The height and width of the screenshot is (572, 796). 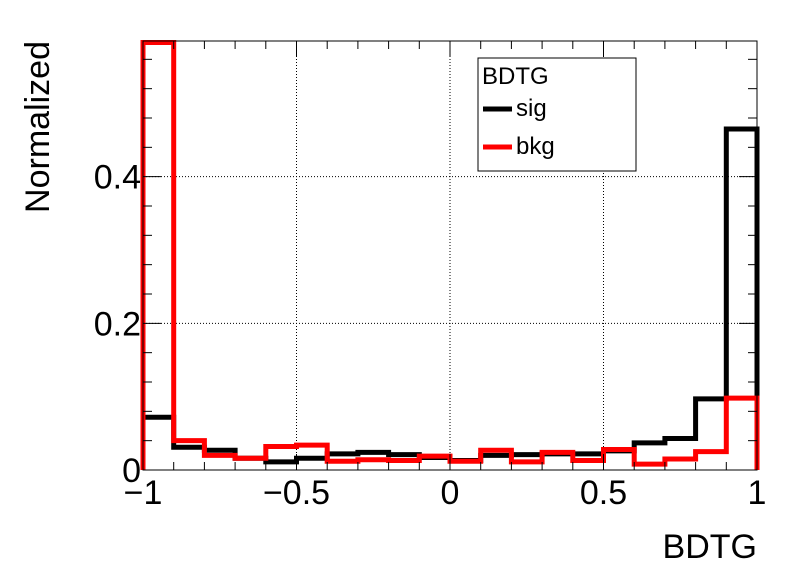 I want to click on legend-label-sig: sig, so click(x=531, y=108).